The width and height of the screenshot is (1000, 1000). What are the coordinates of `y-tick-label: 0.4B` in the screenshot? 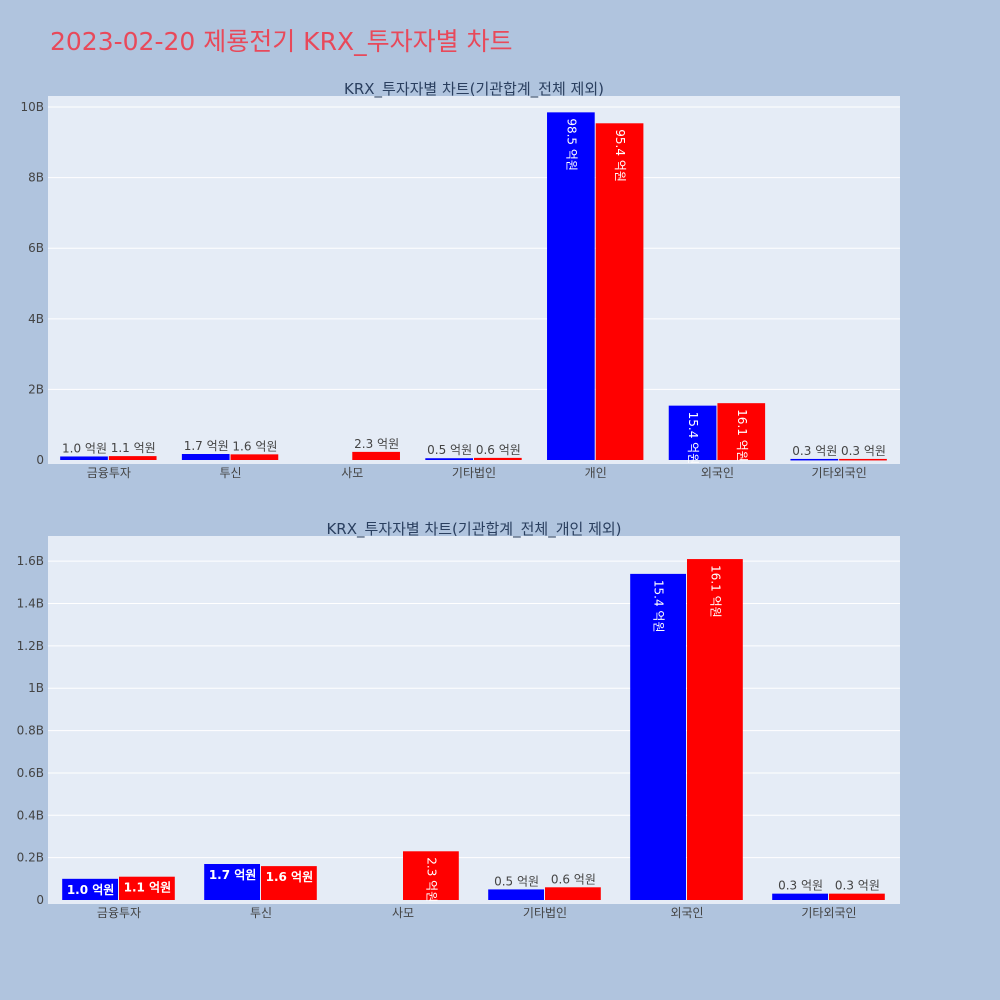 It's located at (30, 815).